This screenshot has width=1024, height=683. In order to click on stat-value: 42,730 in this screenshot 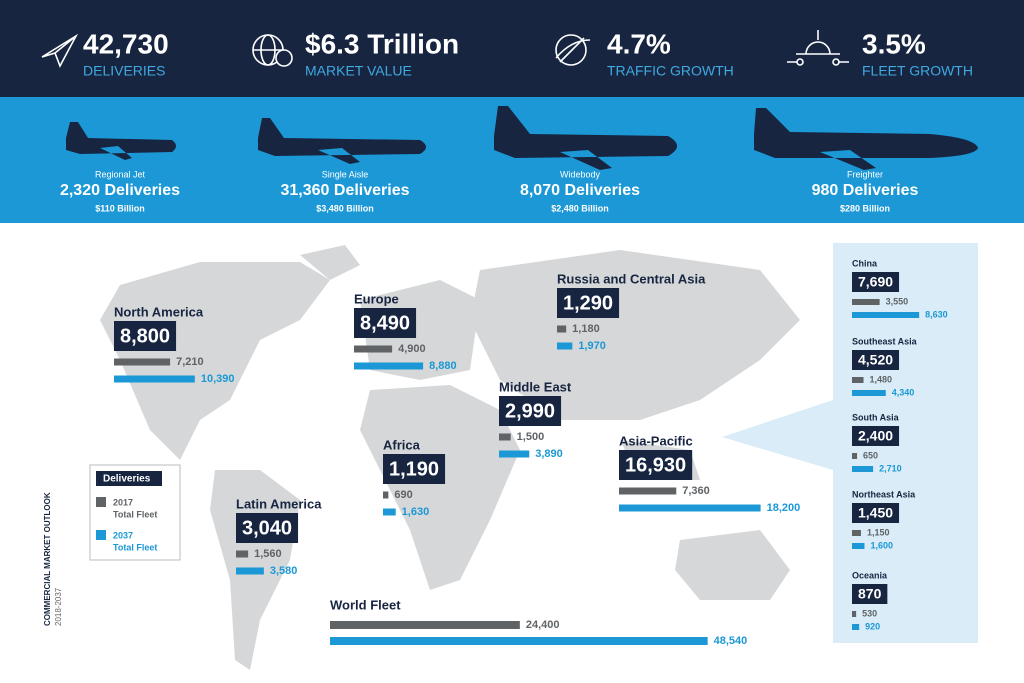, I will do `click(126, 43)`.